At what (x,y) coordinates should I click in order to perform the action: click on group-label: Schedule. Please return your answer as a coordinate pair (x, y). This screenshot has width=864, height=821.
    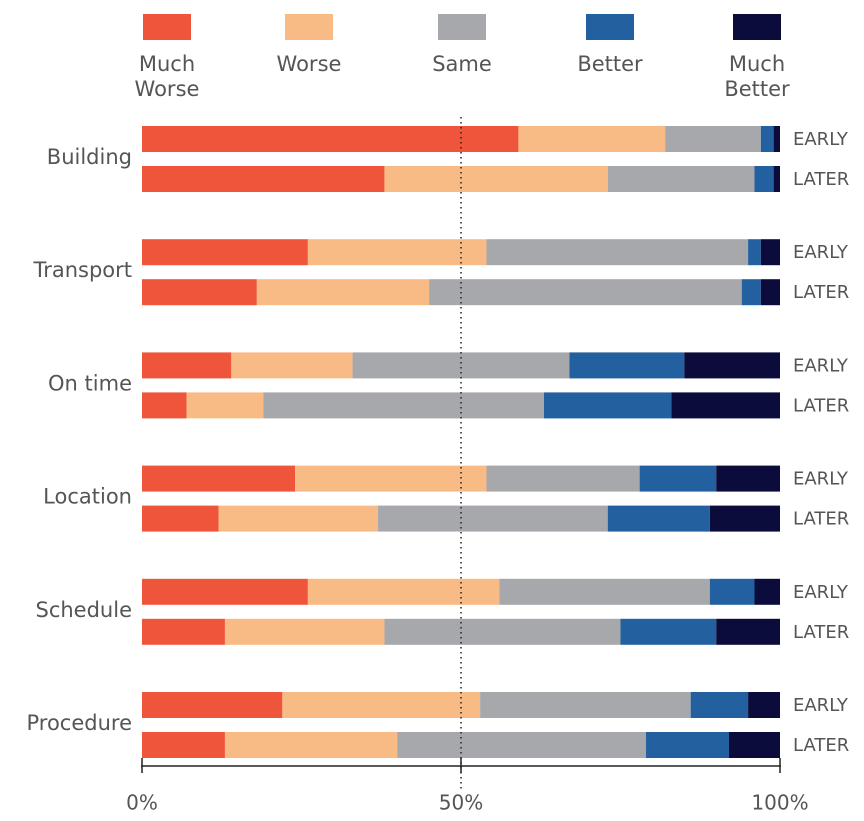
    Looking at the image, I should click on (84, 610).